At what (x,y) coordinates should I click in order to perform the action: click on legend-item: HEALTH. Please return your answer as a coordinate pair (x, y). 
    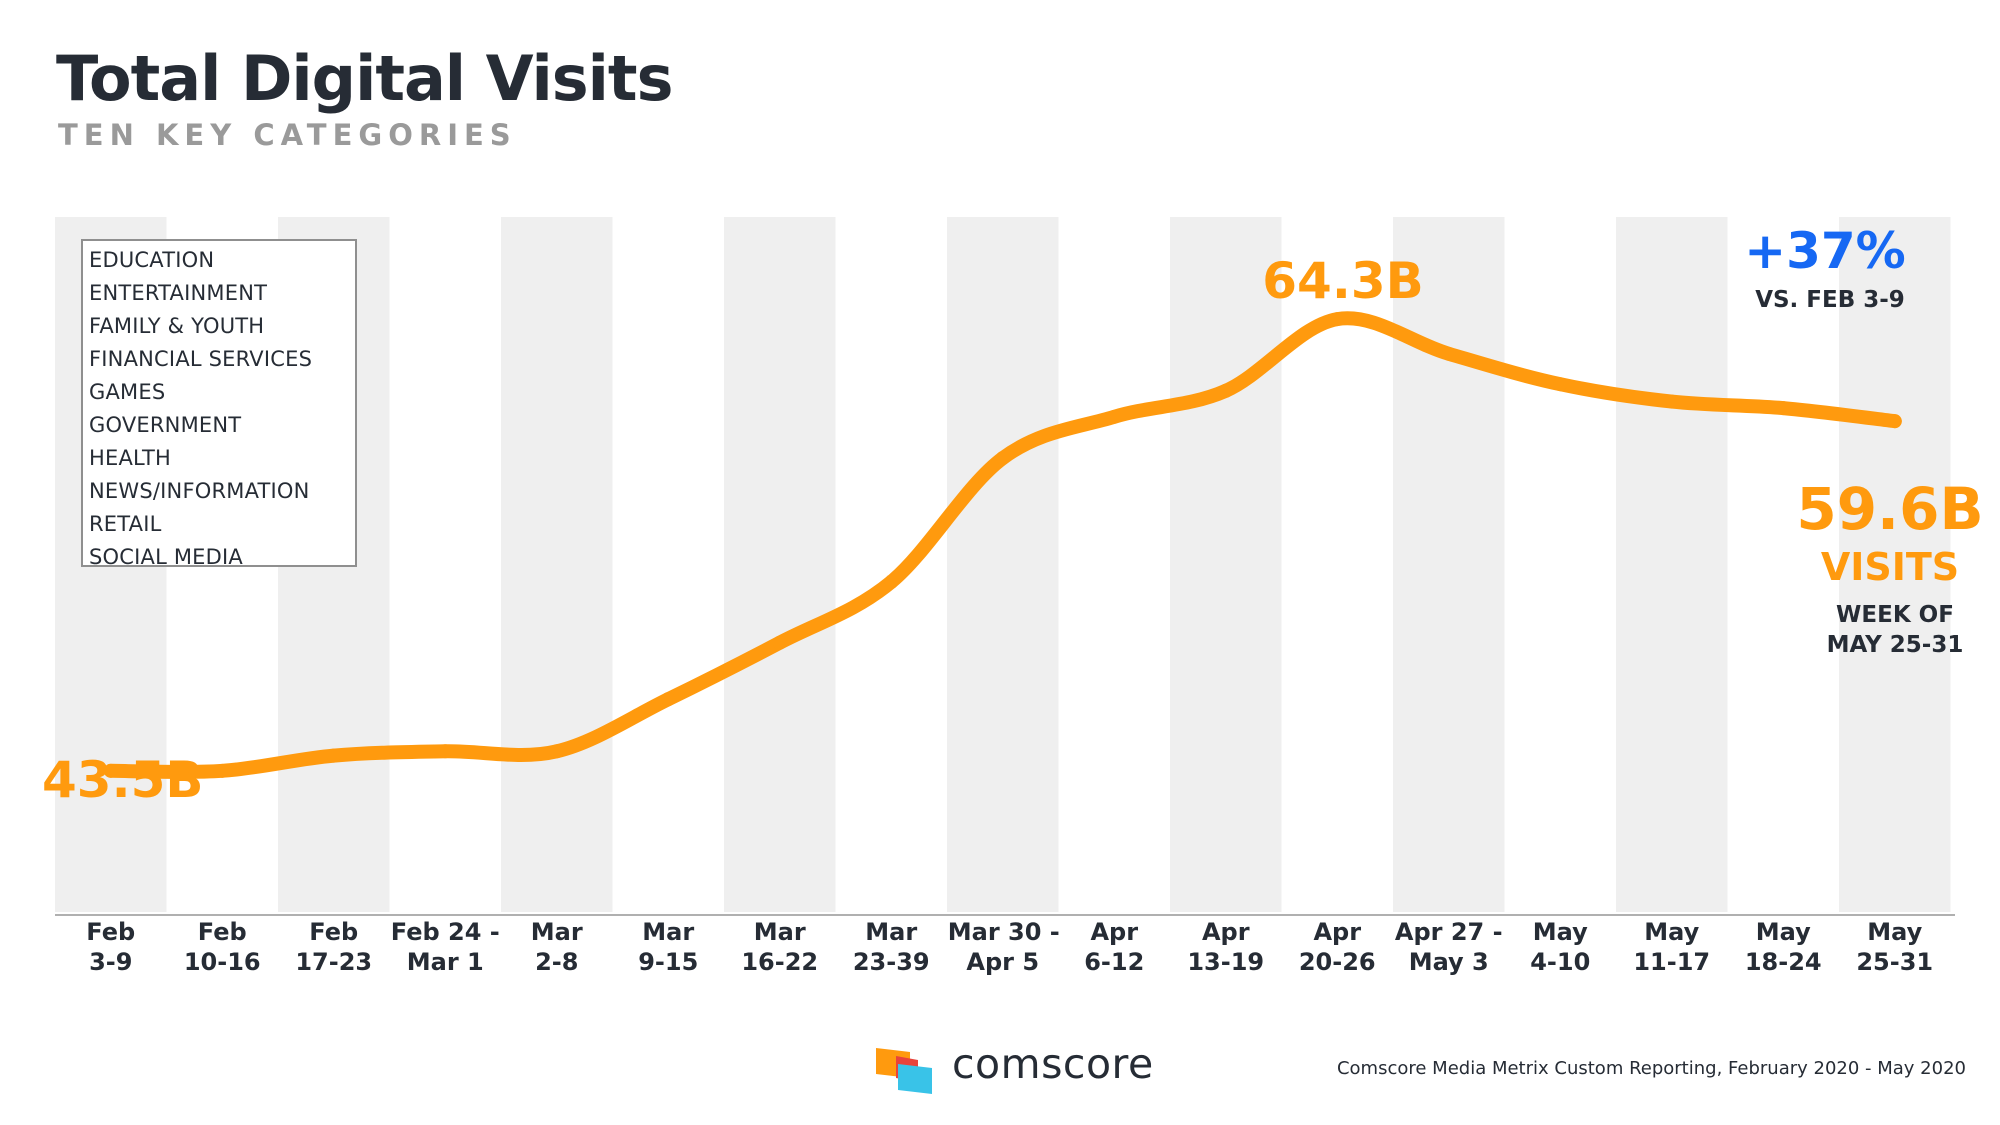
    Looking at the image, I should click on (130, 458).